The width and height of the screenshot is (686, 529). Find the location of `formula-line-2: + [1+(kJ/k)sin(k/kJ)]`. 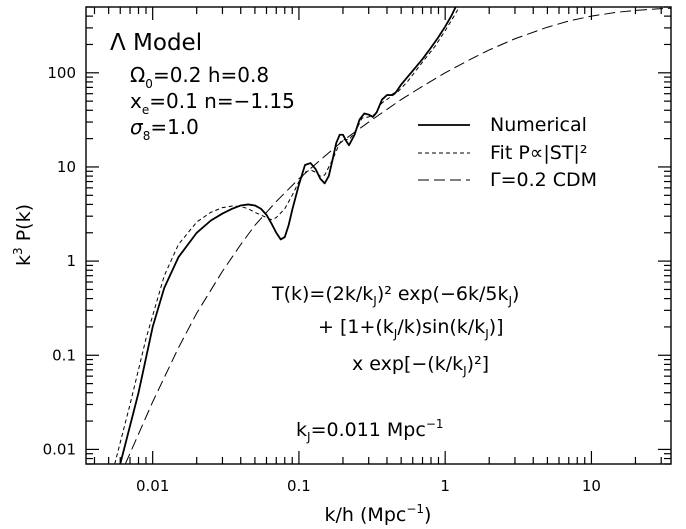

formula-line-2: + [1+(kJ/k)sin(k/kJ)] is located at coordinates (411, 328).